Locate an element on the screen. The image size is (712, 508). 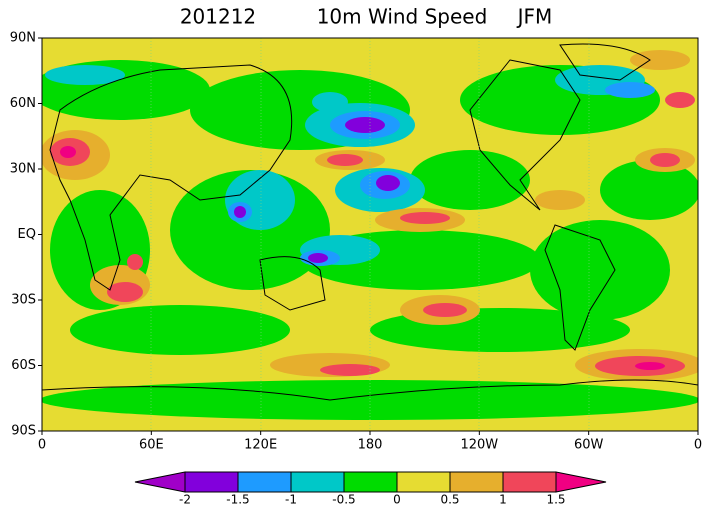
colorbar-label: -1 is located at coordinates (291, 500).